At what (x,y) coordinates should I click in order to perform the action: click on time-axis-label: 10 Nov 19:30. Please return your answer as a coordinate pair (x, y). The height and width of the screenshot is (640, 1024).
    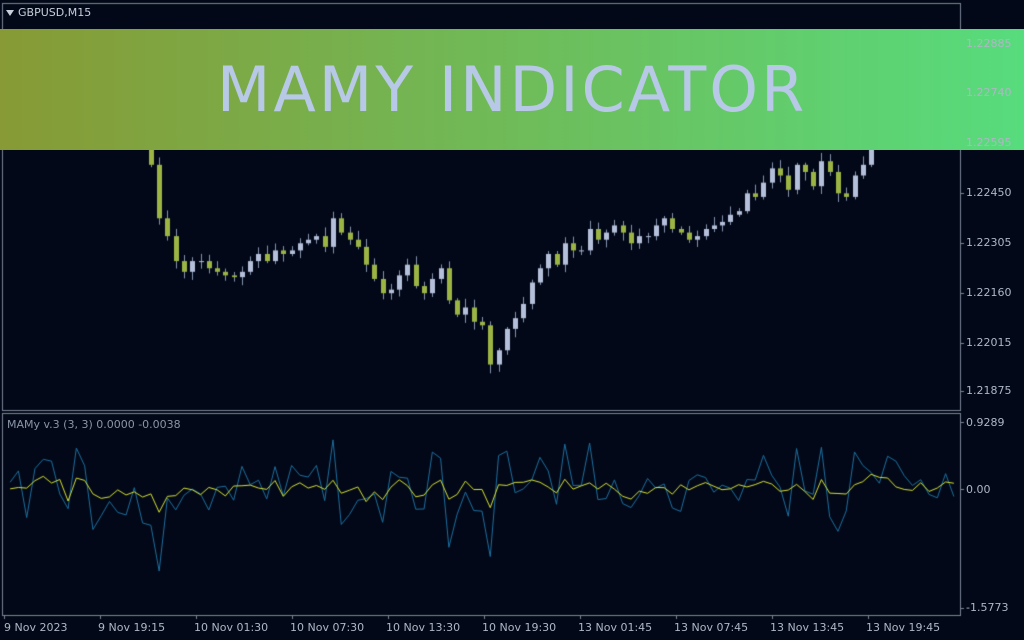
    Looking at the image, I should click on (519, 627).